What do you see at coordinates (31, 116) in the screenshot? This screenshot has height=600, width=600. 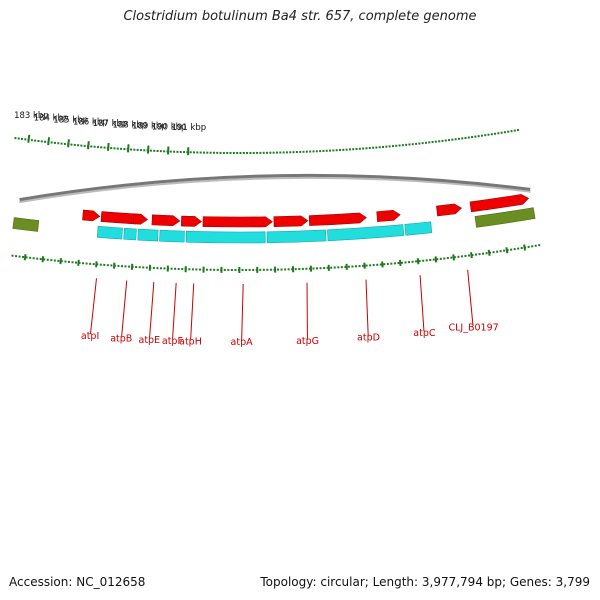 I see `kbp-label: 183 kbp` at bounding box center [31, 116].